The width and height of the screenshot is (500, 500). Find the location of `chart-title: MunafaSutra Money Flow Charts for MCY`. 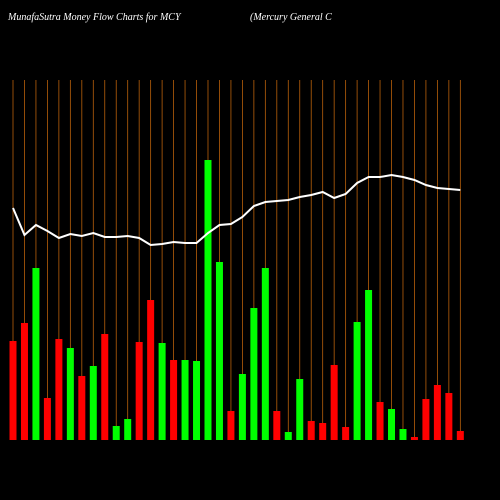

chart-title: MunafaSutra Money Flow Charts for MCY is located at coordinates (94, 17).